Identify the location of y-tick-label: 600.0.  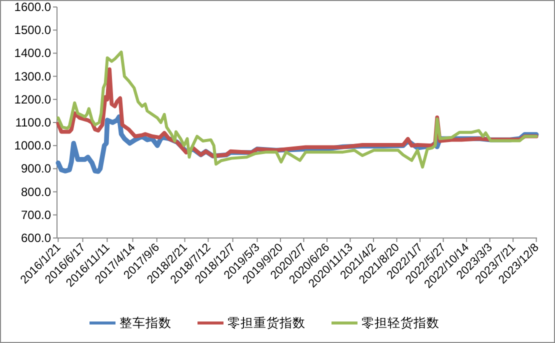
(36, 238).